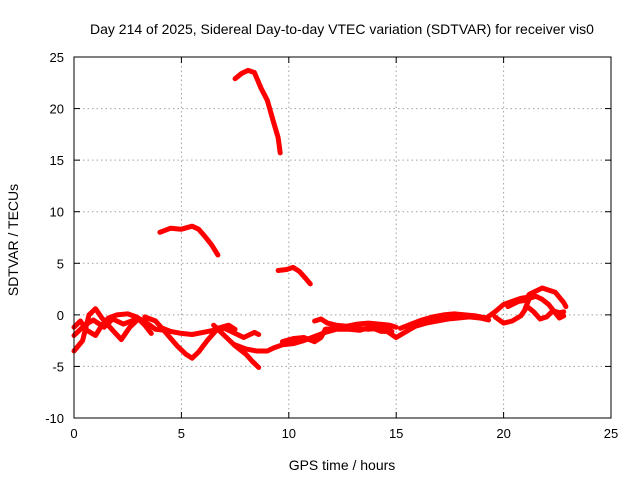  I want to click on x-tick-label: 5, so click(181, 433).